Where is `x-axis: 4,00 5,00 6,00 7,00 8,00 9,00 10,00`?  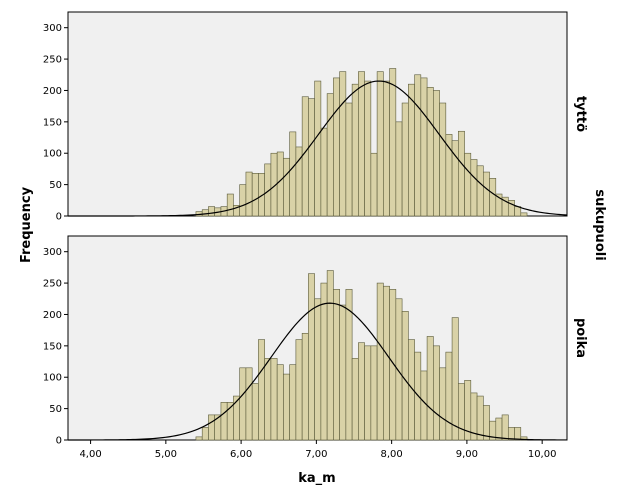
x-axis: 4,00 5,00 6,00 7,00 8,00 9,00 10,00 is located at coordinates (317, 450).